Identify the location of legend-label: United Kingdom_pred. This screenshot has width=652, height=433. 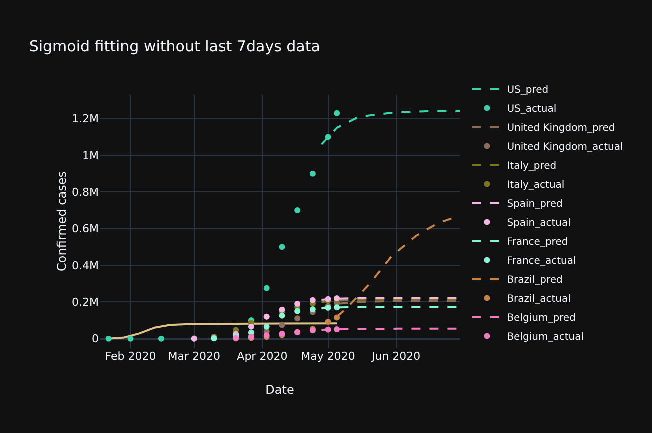
(561, 128).